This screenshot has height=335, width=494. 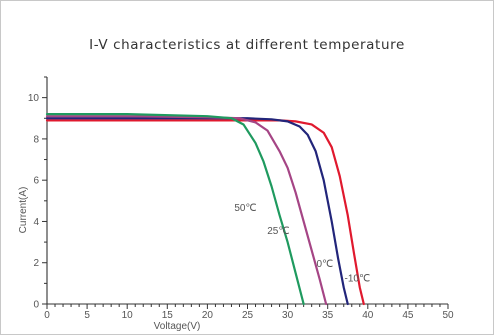 I want to click on x-tick-label: 40, so click(x=368, y=315).